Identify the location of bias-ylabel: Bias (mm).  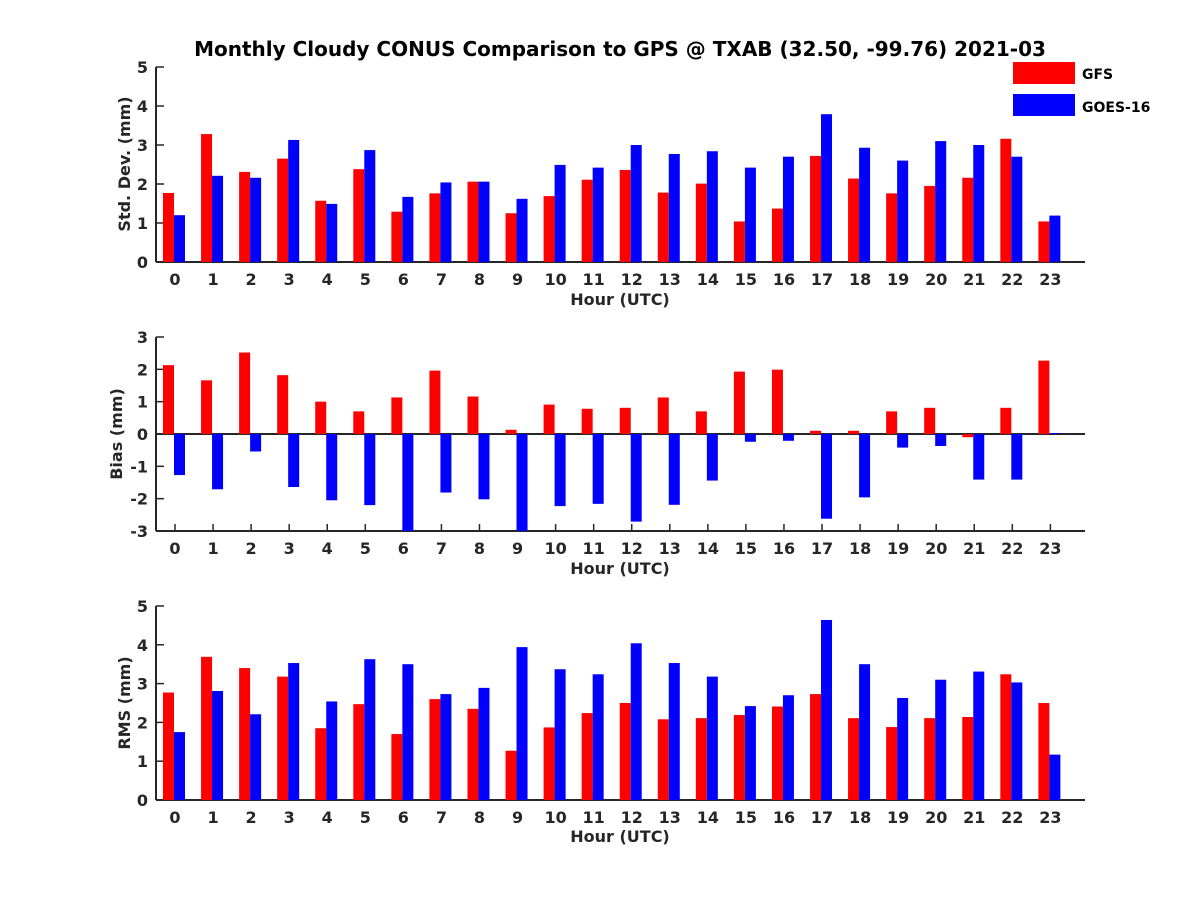
(116, 434).